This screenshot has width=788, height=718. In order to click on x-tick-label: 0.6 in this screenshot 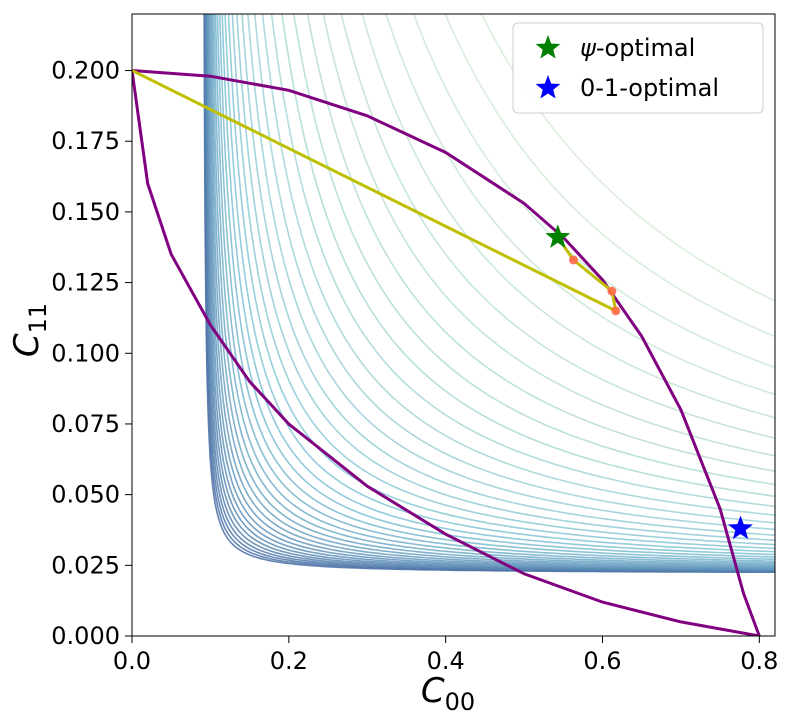, I will do `click(602, 661)`.